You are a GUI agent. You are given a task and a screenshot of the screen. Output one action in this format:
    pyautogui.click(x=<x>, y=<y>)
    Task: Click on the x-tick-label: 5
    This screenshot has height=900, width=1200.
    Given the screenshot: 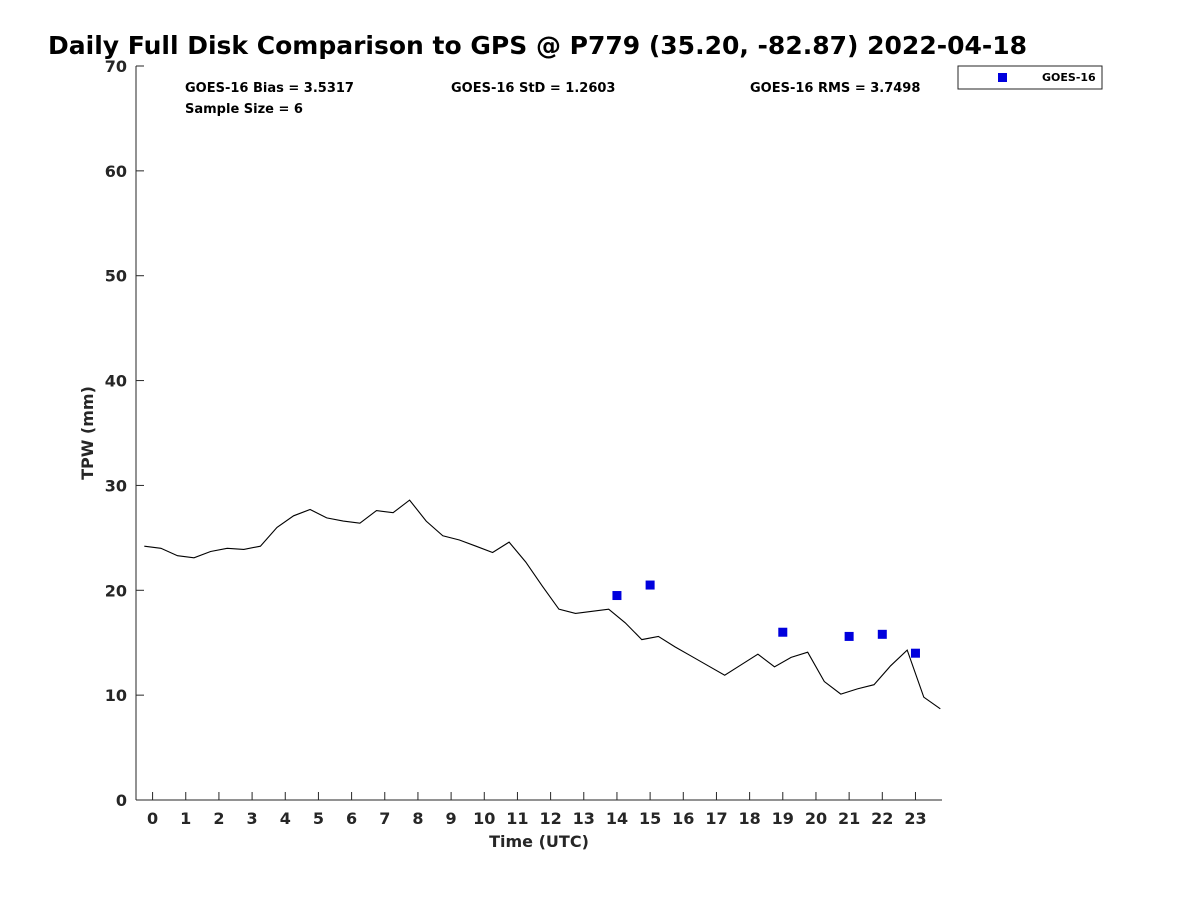 What is the action you would take?
    pyautogui.click(x=318, y=818)
    